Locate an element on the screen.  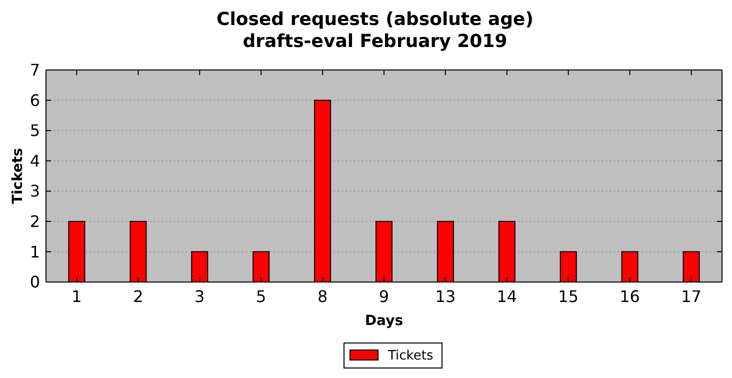
legend-label: Tickets is located at coordinates (410, 356).